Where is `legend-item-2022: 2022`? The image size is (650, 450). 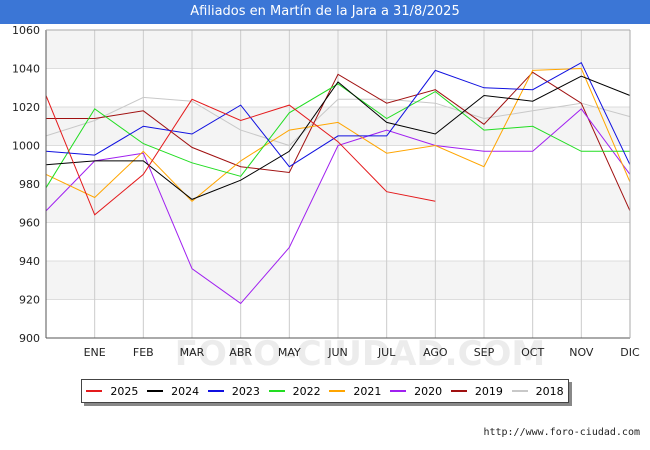 legend-item-2022: 2022 is located at coordinates (294, 391).